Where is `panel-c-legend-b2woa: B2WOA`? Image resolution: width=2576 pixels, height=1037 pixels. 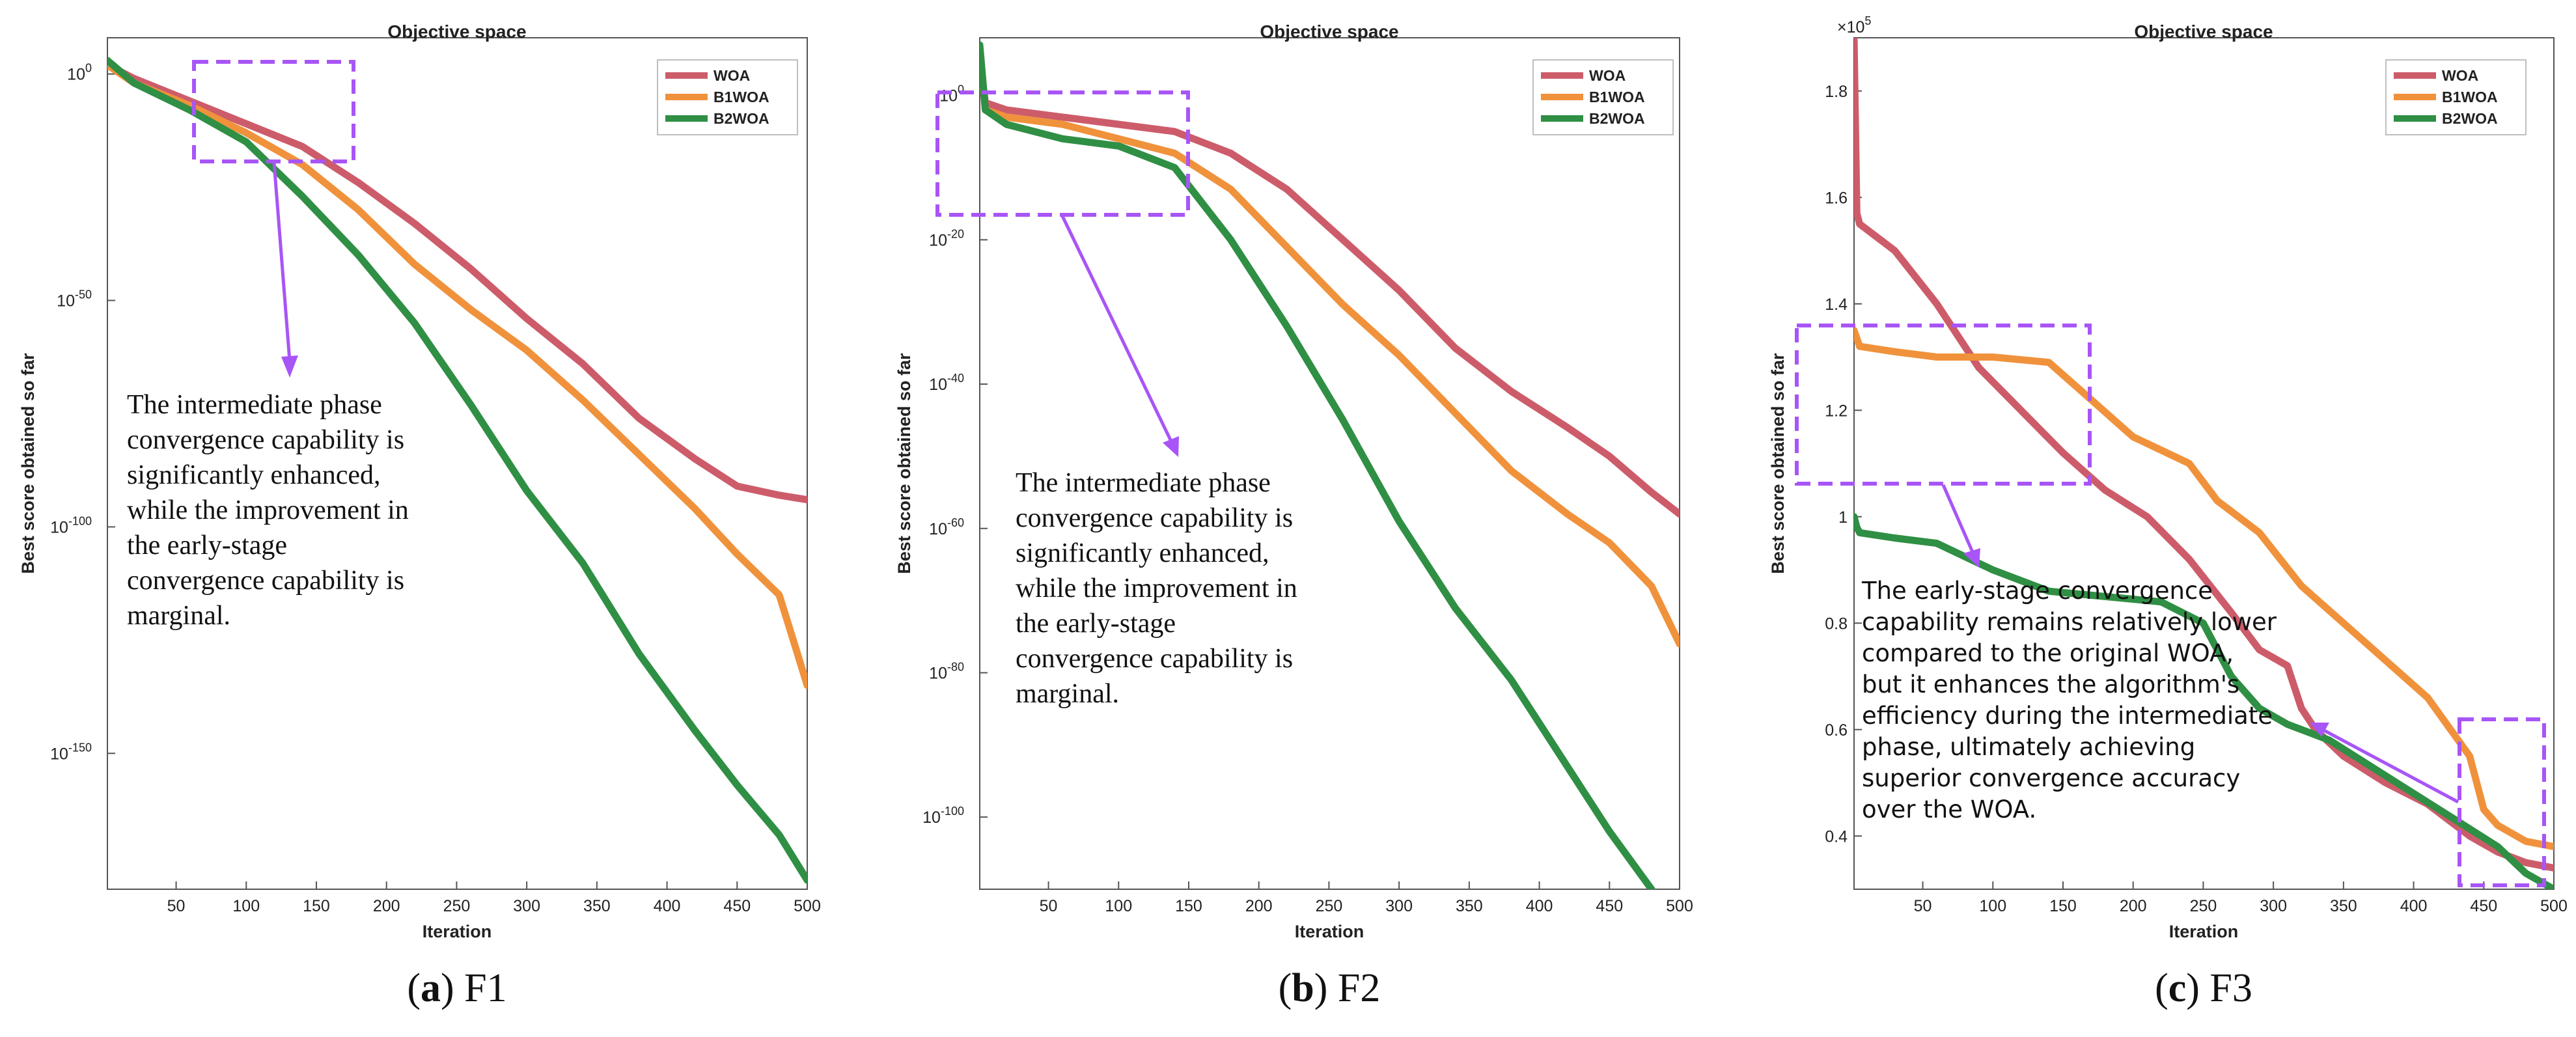
panel-c-legend-b2woa: B2WOA is located at coordinates (2470, 118).